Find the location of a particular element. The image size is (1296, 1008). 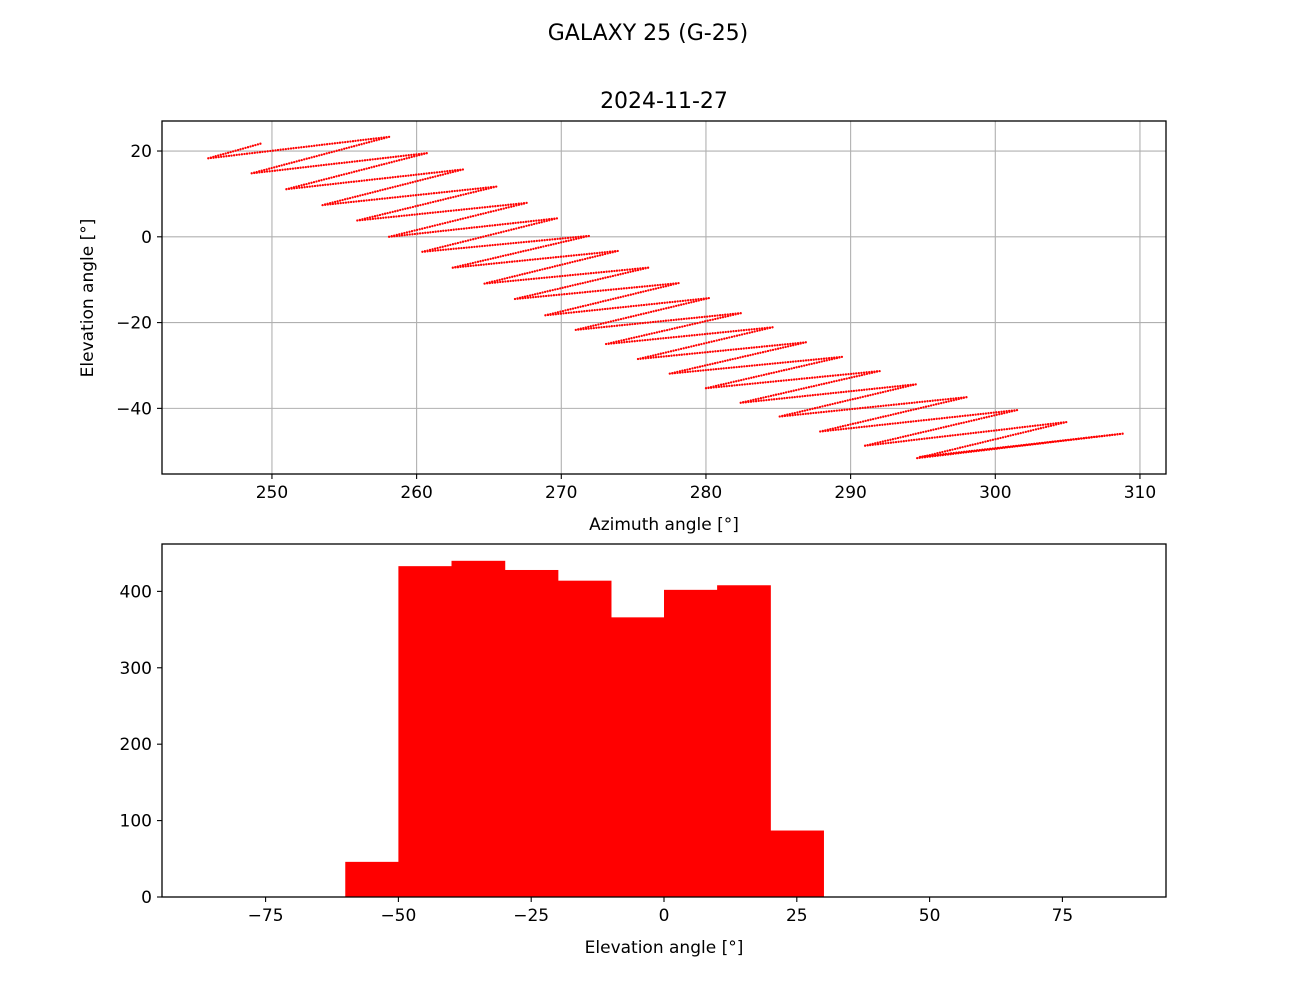

histogram-bar is located at coordinates (584, 738).